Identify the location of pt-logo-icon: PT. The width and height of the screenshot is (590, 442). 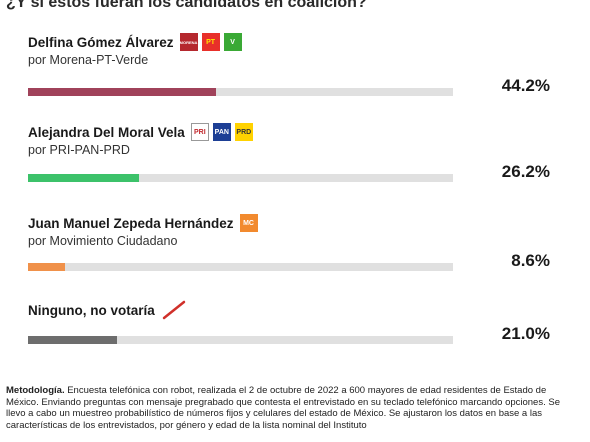
(210, 42).